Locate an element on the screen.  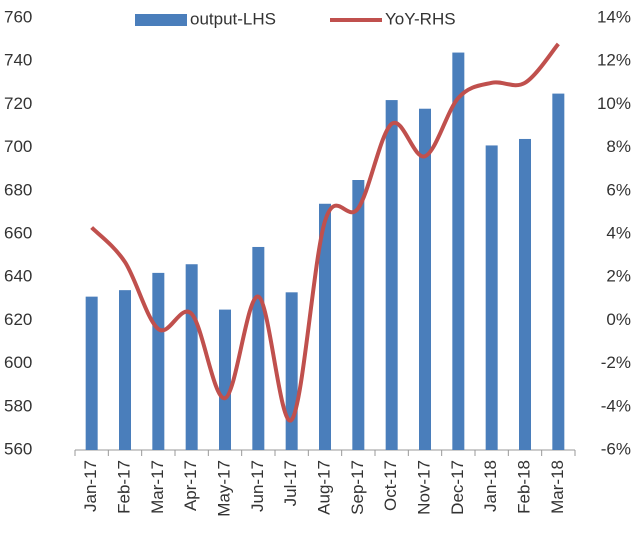
y2-tick-label: -6% is located at coordinates (616, 448).